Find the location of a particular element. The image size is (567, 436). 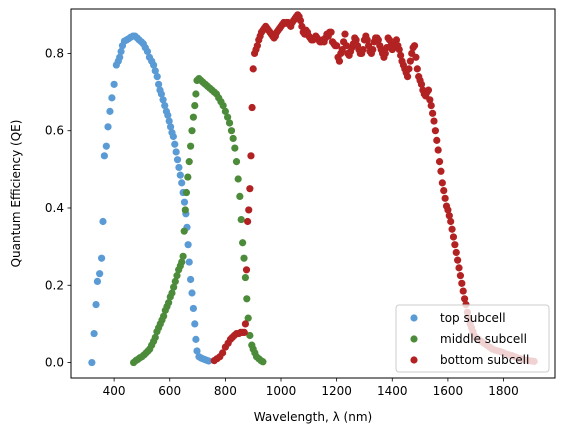

legend-label-bottom-subcell: bottom subcell is located at coordinates (484, 360).